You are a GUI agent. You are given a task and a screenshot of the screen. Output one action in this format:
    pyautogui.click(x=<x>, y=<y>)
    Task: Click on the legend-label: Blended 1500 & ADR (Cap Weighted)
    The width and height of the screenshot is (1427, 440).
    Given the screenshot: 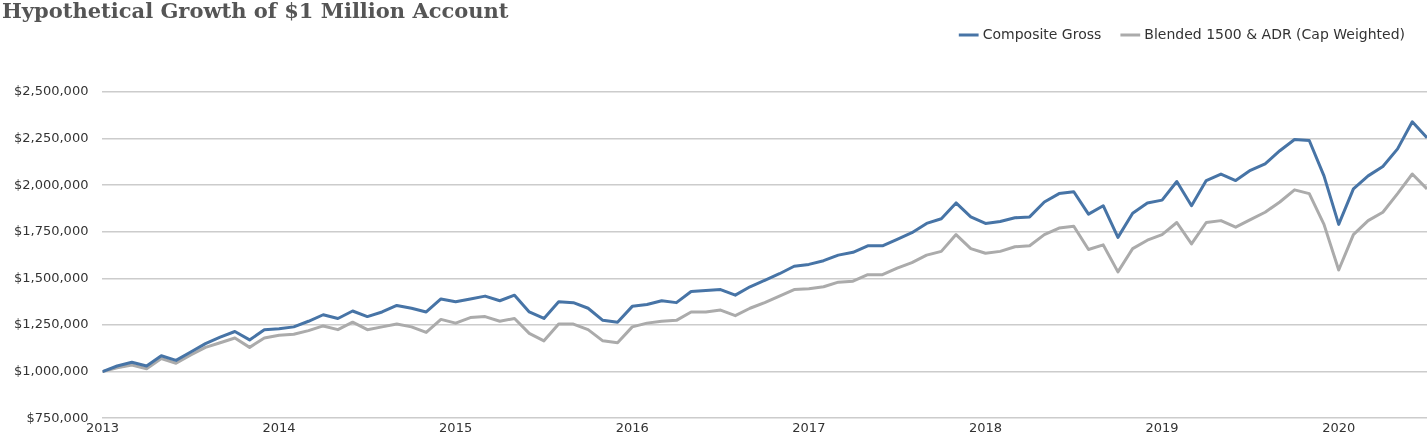 What is the action you would take?
    pyautogui.click(x=1275, y=33)
    